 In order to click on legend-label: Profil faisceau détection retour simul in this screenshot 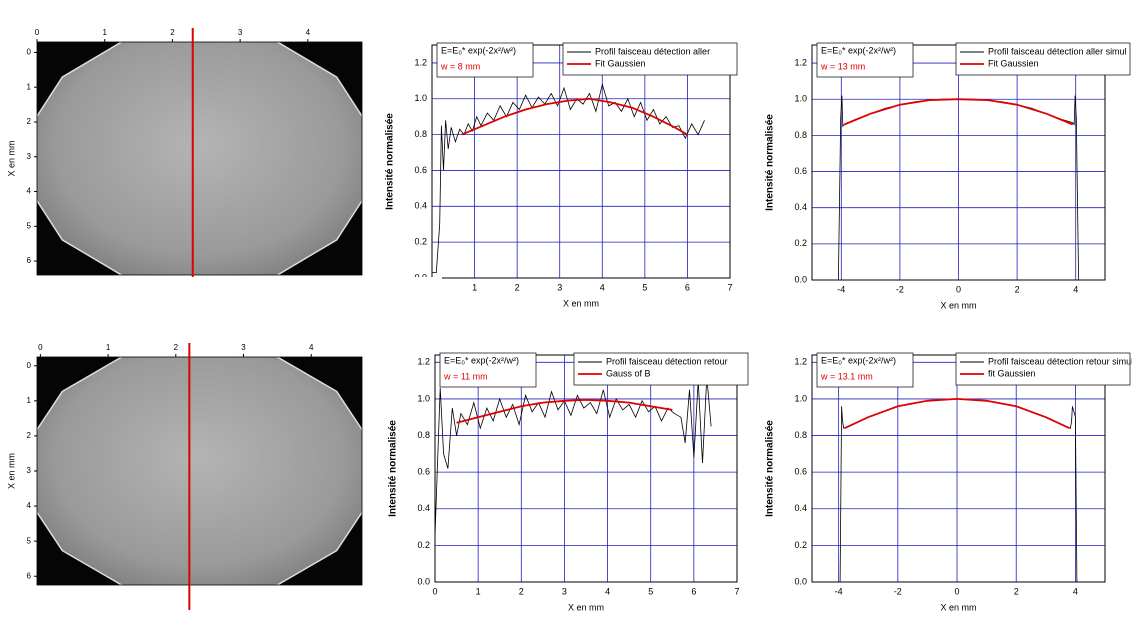, I will do `click(1060, 361)`.